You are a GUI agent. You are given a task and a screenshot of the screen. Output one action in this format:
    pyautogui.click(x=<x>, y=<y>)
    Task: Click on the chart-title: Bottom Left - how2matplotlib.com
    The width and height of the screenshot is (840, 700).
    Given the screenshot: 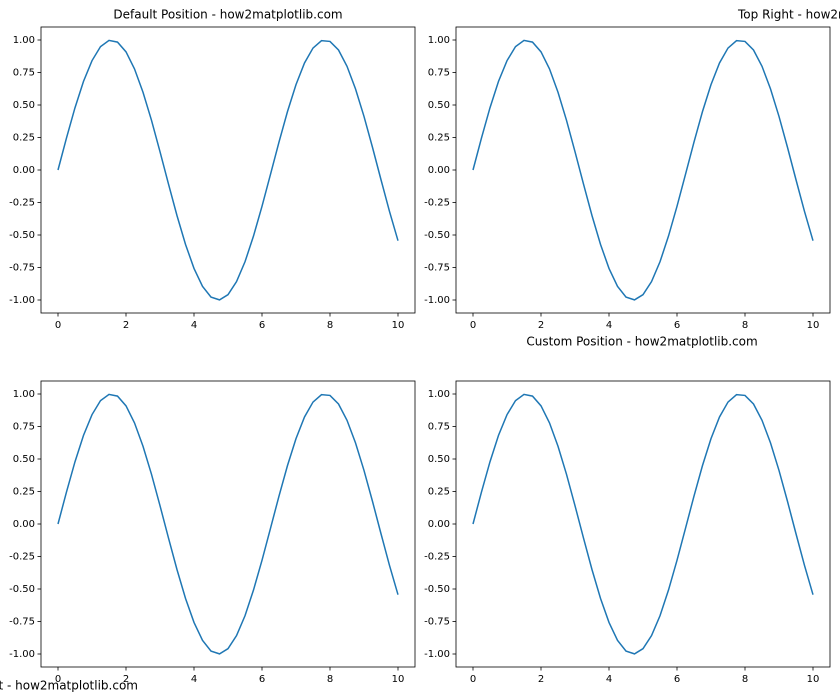 What is the action you would take?
    pyautogui.click(x=69, y=686)
    